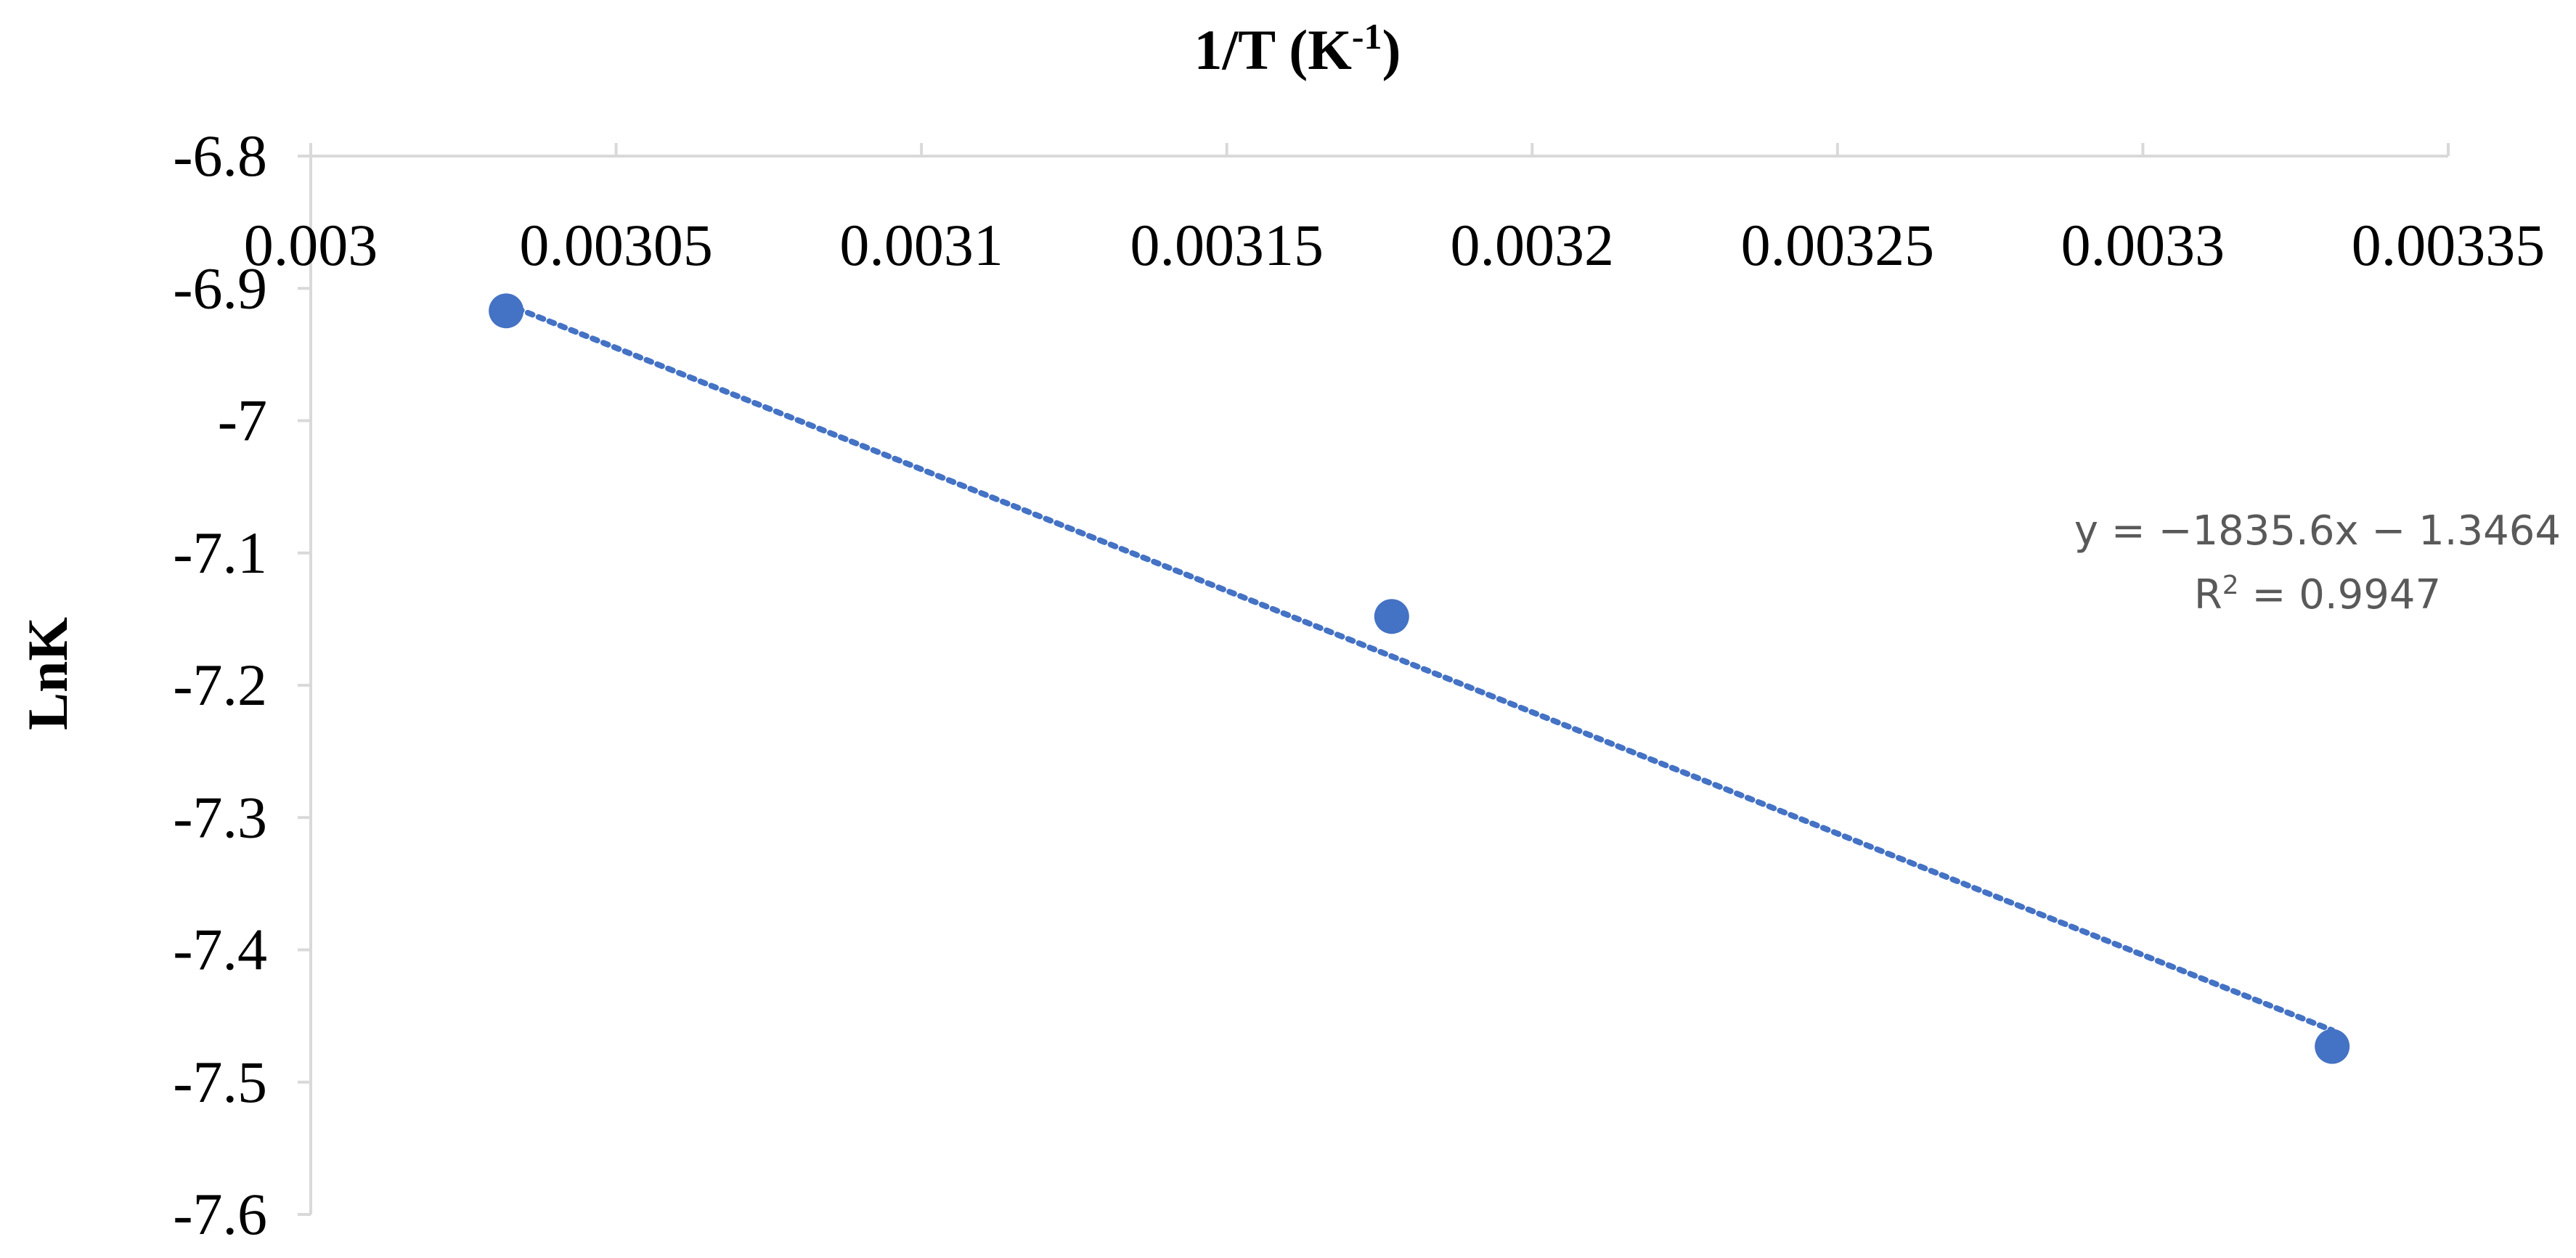 This screenshot has width=2576, height=1258. Describe the element at coordinates (242, 421) in the screenshot. I see `y-tick-label: -7` at that location.